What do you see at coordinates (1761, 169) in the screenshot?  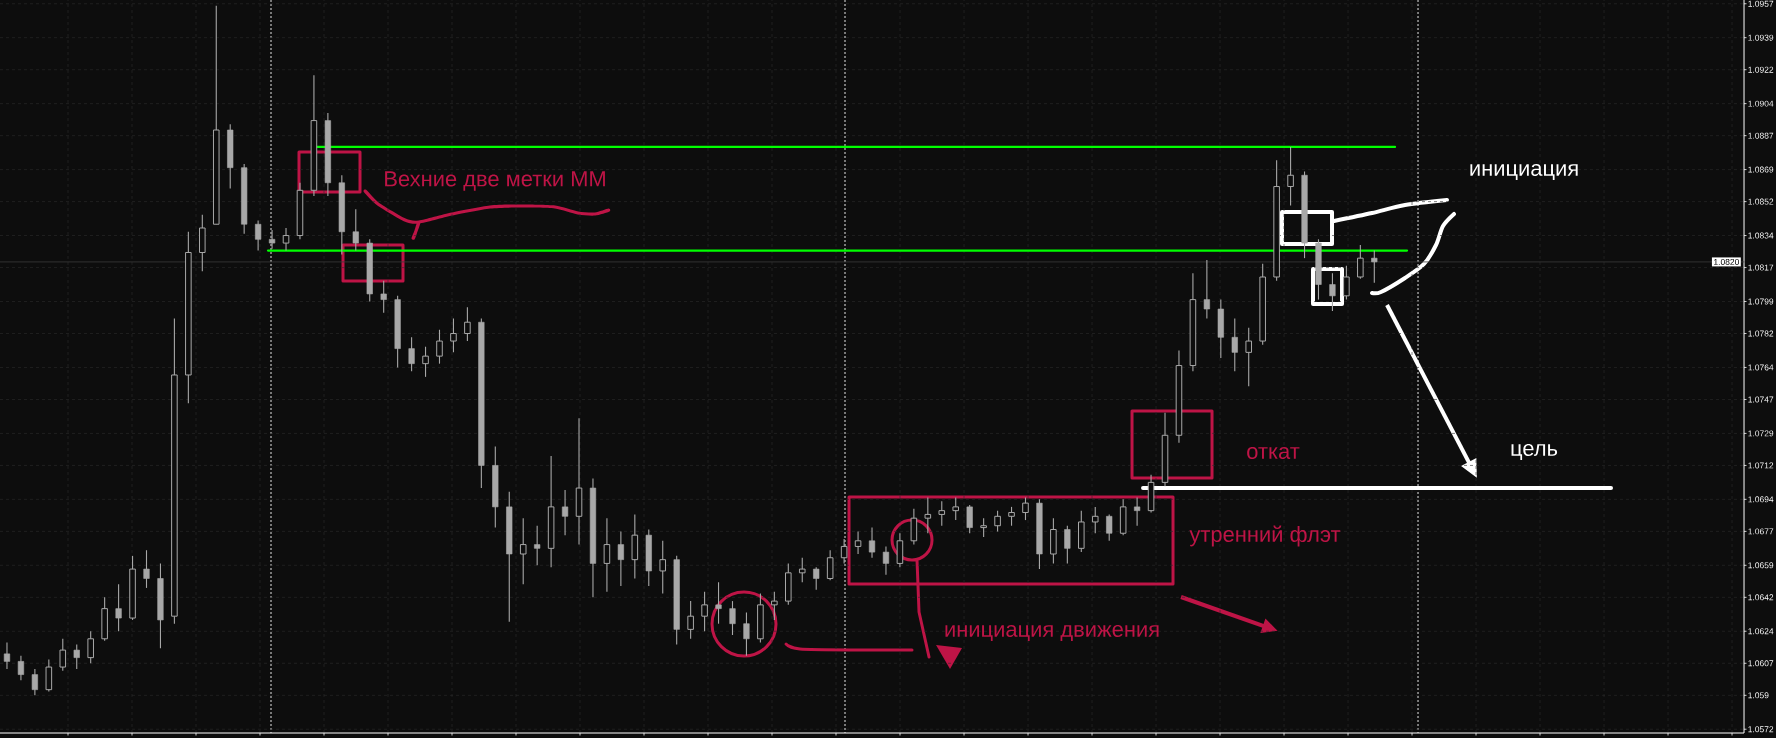 I see `y-tick-label: 1.0869` at bounding box center [1761, 169].